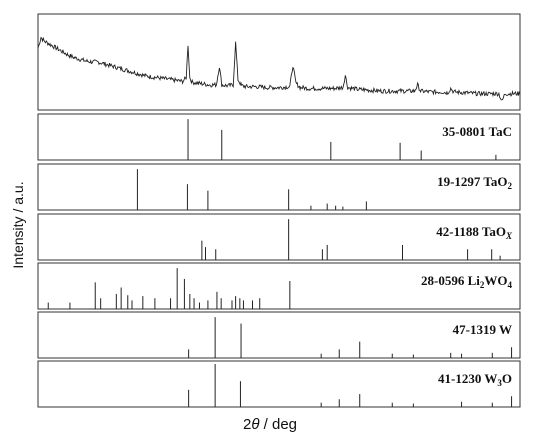  Describe the element at coordinates (279, 68) in the screenshot. I see `xrd-pattern-line` at that location.